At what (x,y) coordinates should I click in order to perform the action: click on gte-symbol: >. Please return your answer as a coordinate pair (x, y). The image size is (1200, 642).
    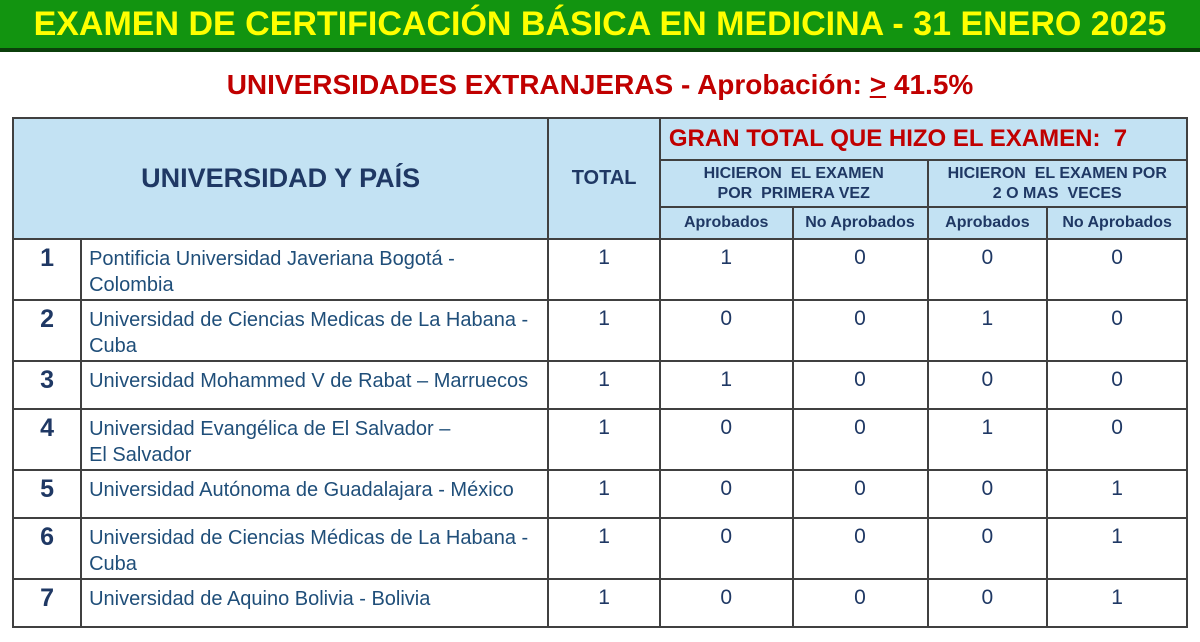
    Looking at the image, I should click on (878, 84).